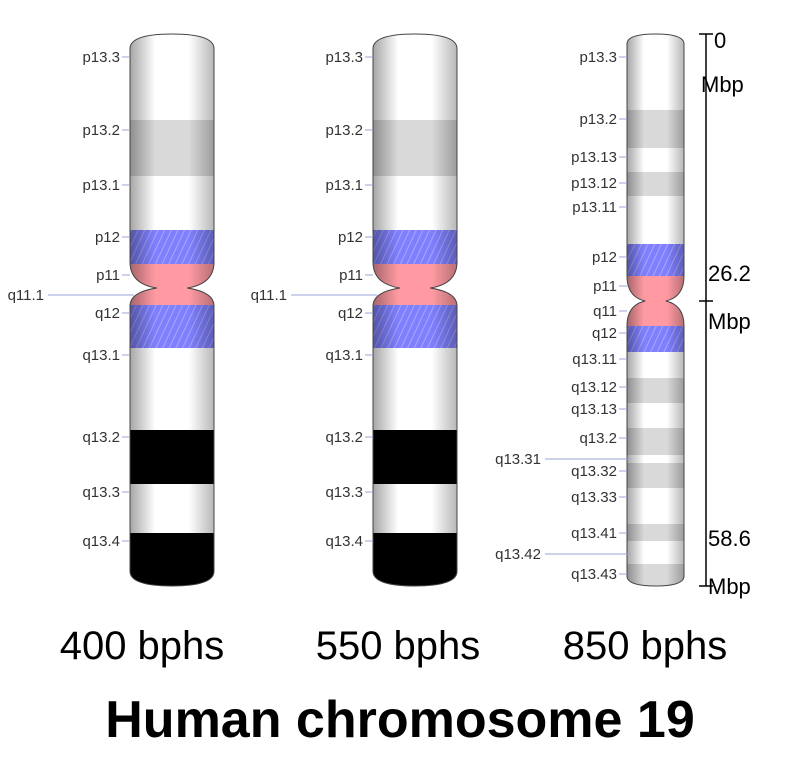 The image size is (800, 764). Describe the element at coordinates (729, 321) in the screenshot. I see `scale-unit-mid: Mbp` at that location.